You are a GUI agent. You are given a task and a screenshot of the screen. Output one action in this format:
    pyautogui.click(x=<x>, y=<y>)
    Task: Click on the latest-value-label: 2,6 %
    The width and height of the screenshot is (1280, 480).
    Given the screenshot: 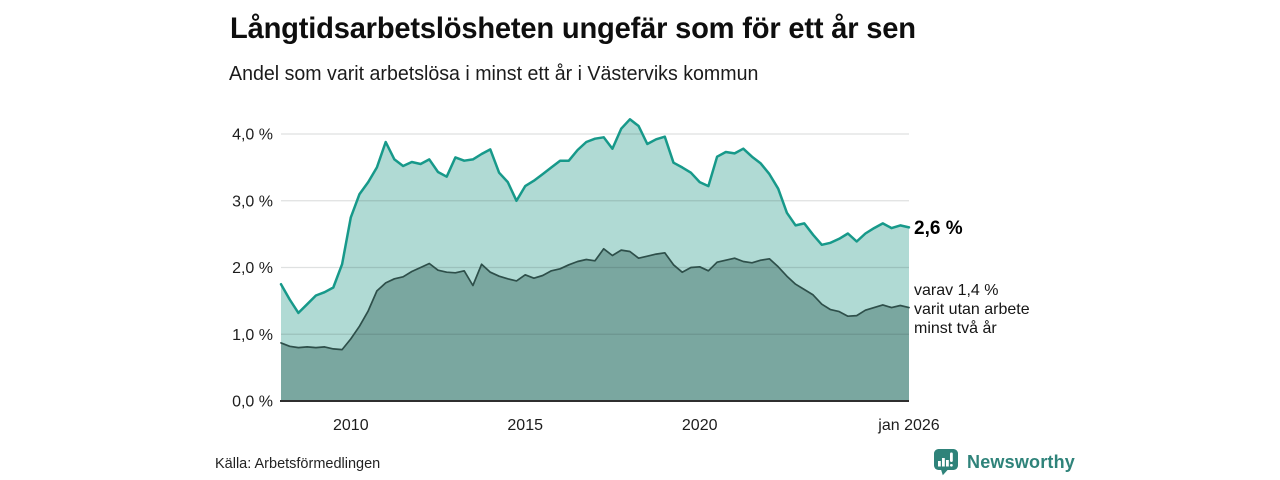 What is the action you would take?
    pyautogui.click(x=938, y=228)
    